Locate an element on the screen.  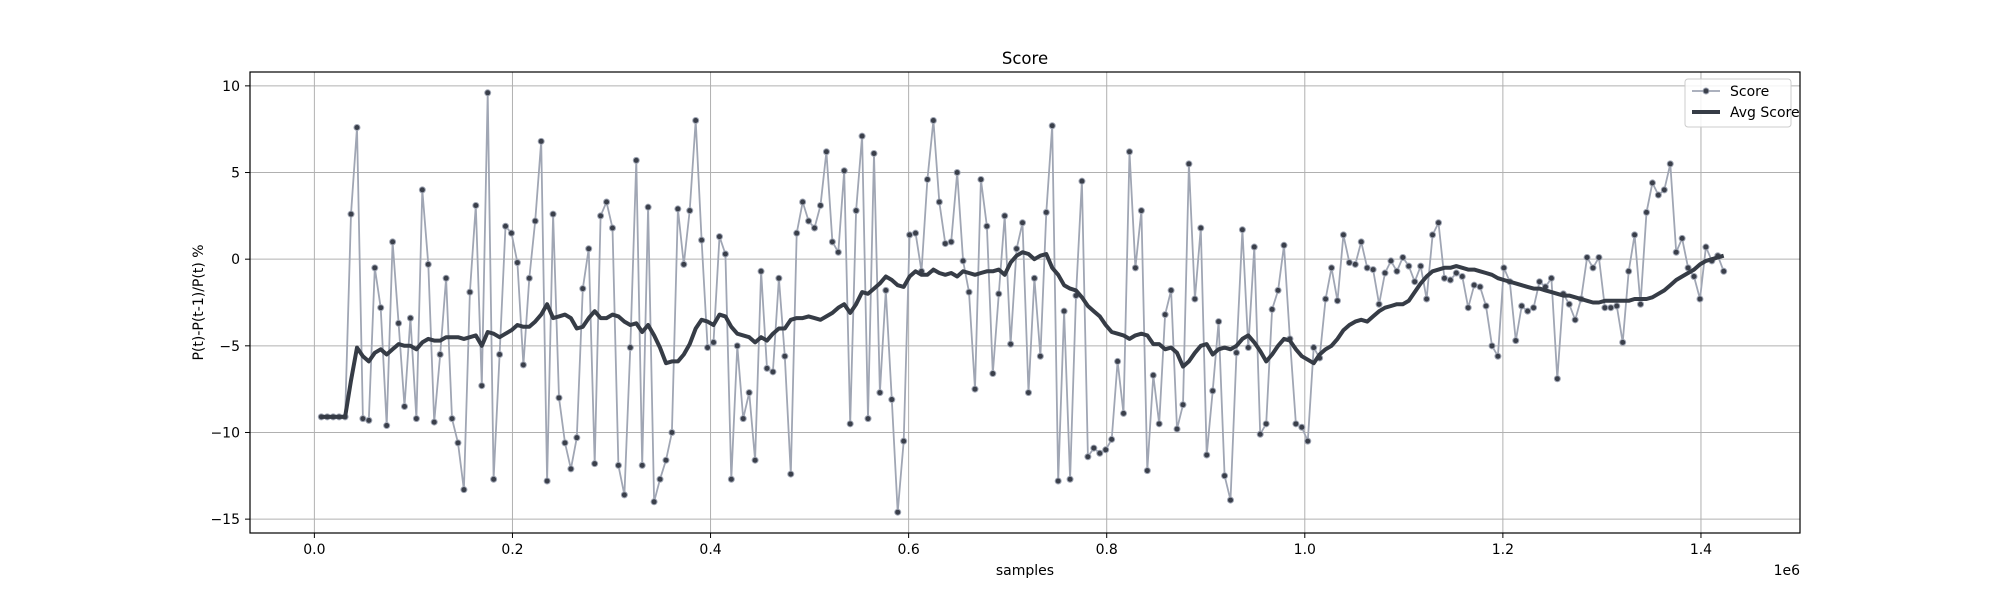
y-tick-label-3: 0 is located at coordinates (235, 260).